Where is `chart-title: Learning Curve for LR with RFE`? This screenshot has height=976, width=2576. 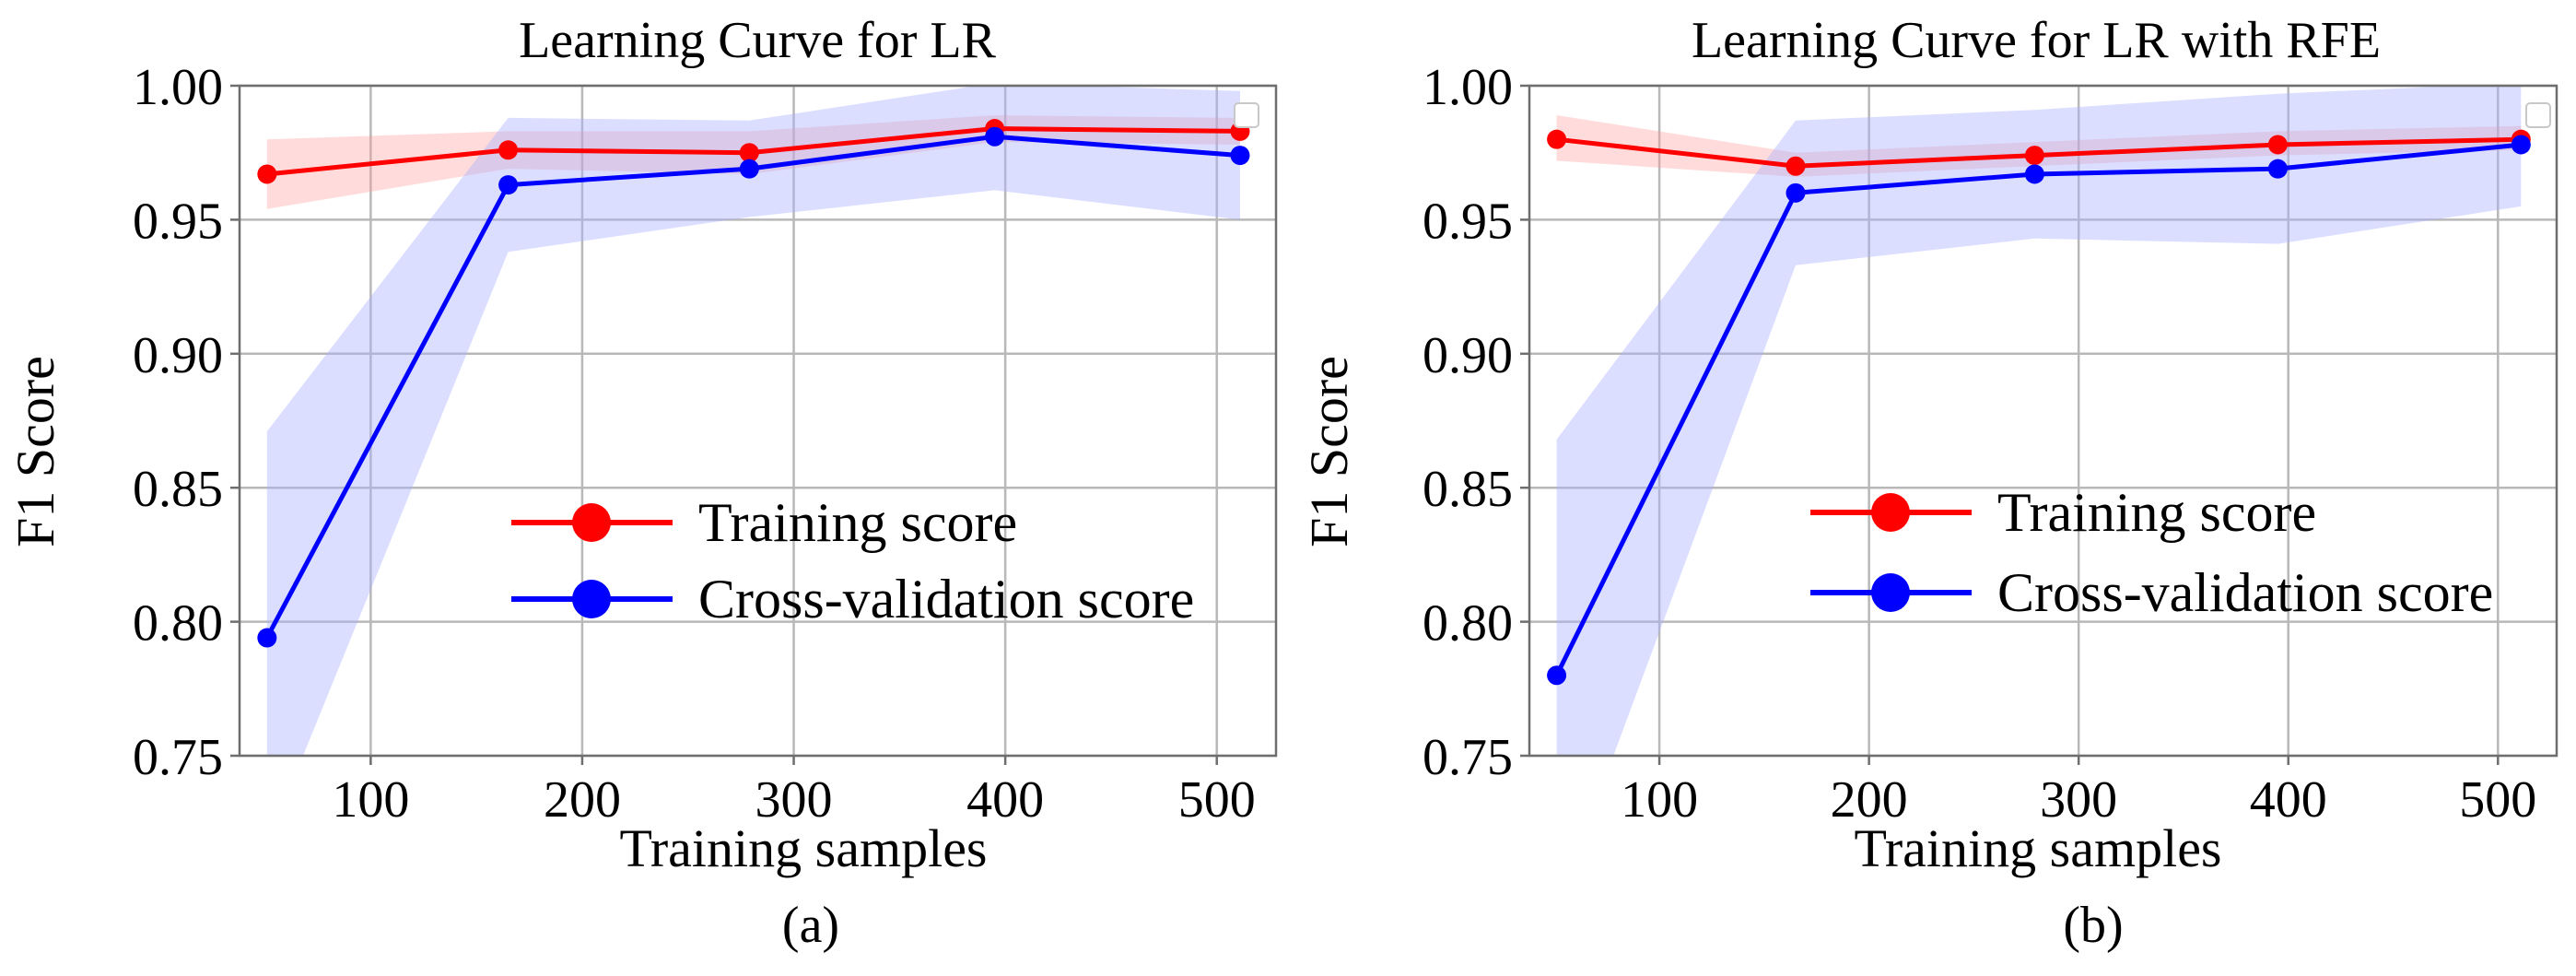 chart-title: Learning Curve for LR with RFE is located at coordinates (2037, 40).